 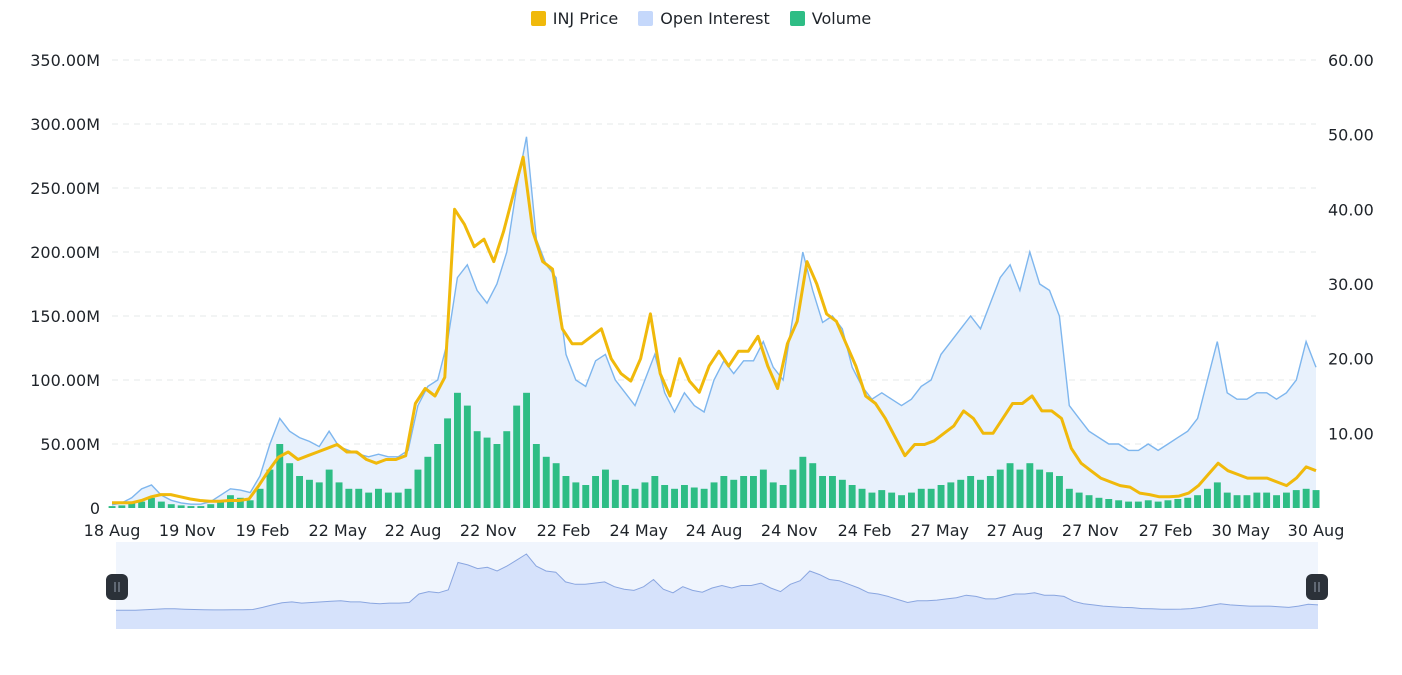 I want to click on legend-item-inj-price: INJ Price, so click(x=574, y=18).